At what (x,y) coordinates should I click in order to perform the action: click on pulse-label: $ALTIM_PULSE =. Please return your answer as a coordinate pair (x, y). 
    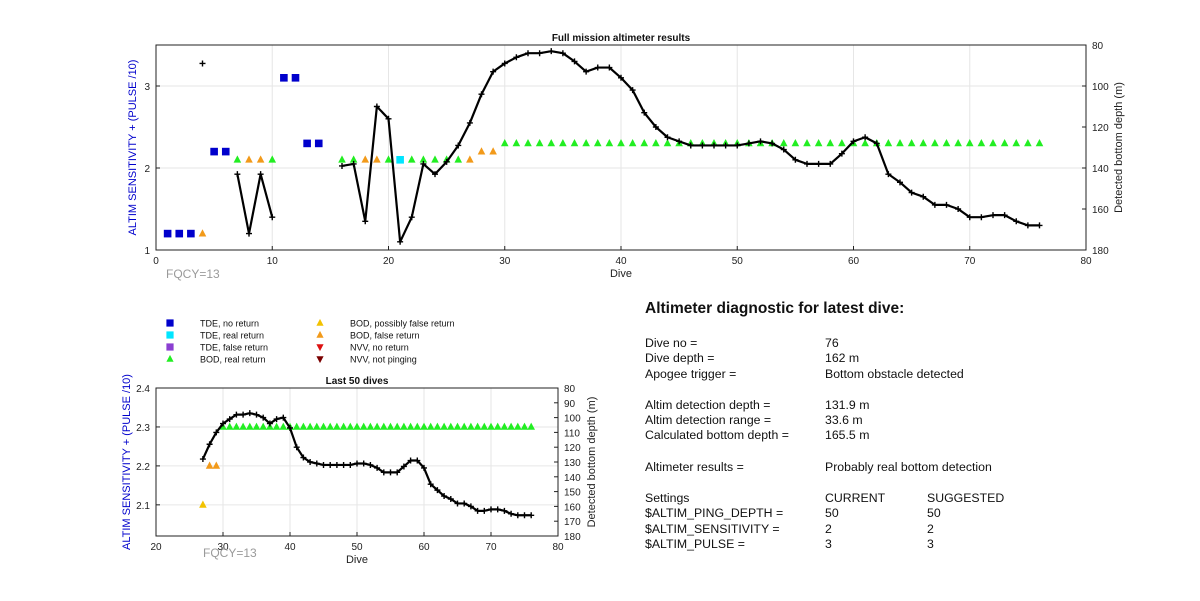
    Looking at the image, I should click on (695, 543).